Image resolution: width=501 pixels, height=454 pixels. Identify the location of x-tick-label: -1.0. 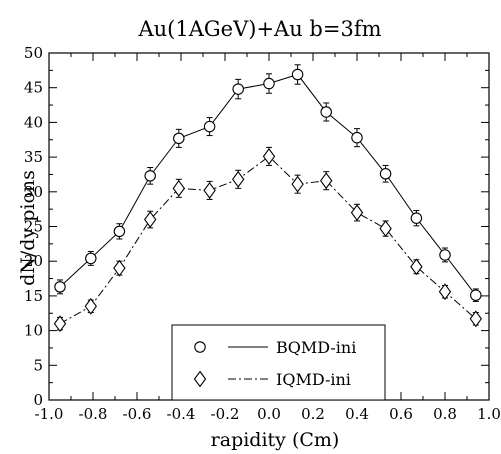
(49, 414).